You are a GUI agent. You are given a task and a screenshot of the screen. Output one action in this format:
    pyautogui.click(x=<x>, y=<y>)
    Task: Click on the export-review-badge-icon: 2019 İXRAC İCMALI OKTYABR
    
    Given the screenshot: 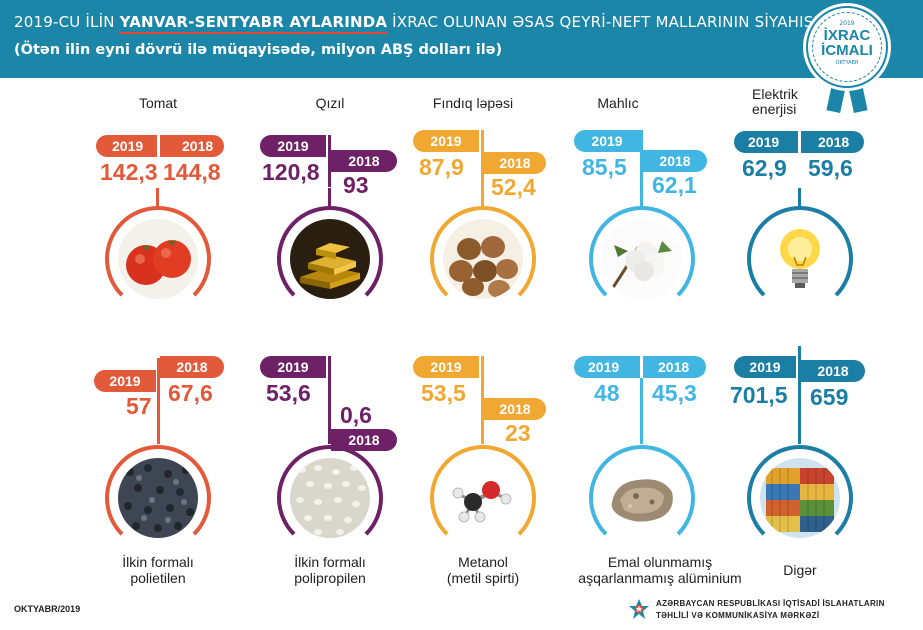 What is the action you would take?
    pyautogui.click(x=847, y=62)
    